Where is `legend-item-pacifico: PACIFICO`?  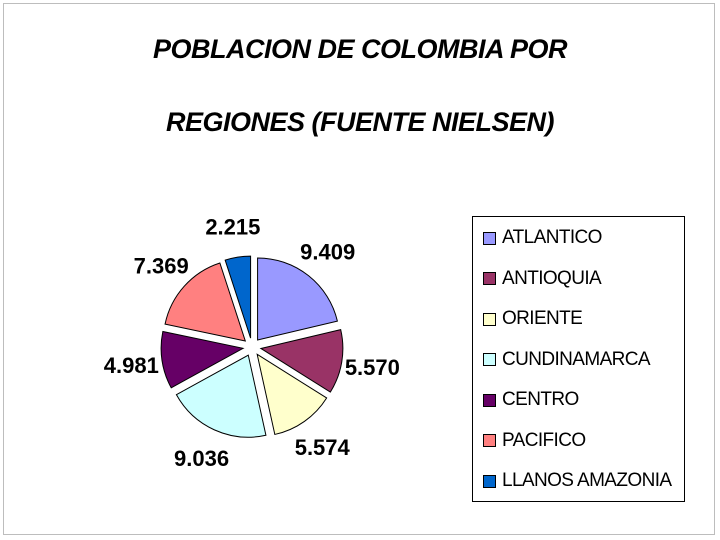 legend-item-pacifico: PACIFICO is located at coordinates (534, 441).